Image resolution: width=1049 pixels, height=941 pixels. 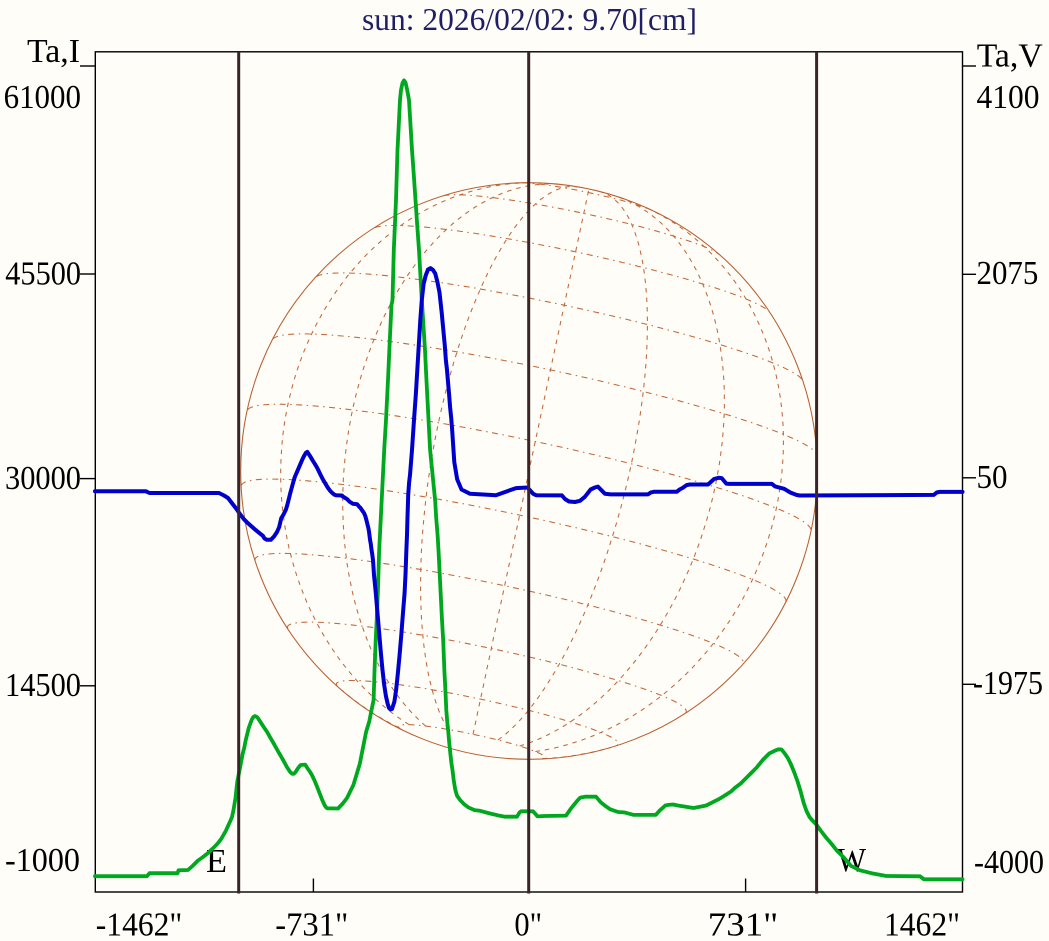 I want to click on svg-text: 45500, so click(x=43, y=274).